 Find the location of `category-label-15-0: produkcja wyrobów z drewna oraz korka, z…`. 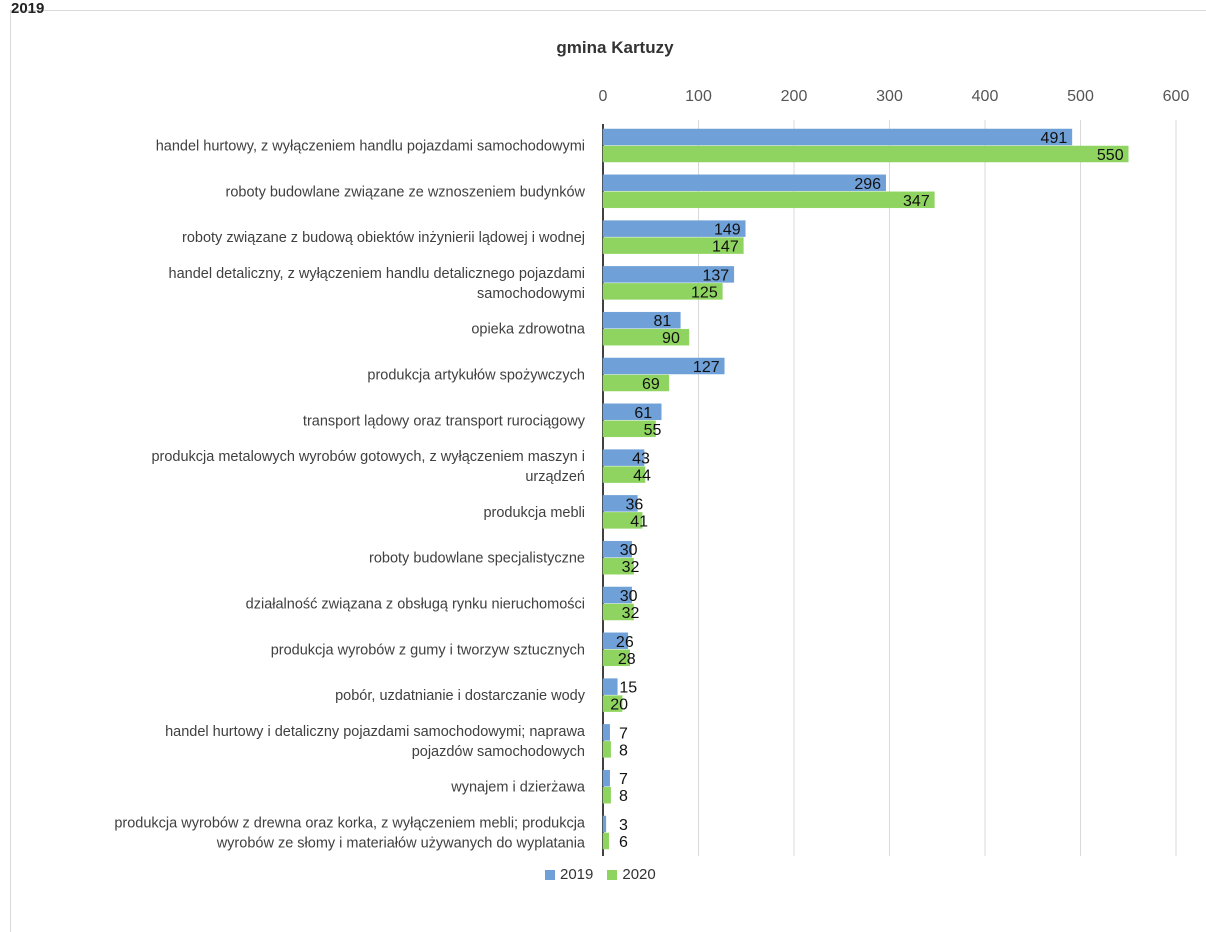

category-label-15-0: produkcja wyrobów z drewna oraz korka, z… is located at coordinates (350, 824).